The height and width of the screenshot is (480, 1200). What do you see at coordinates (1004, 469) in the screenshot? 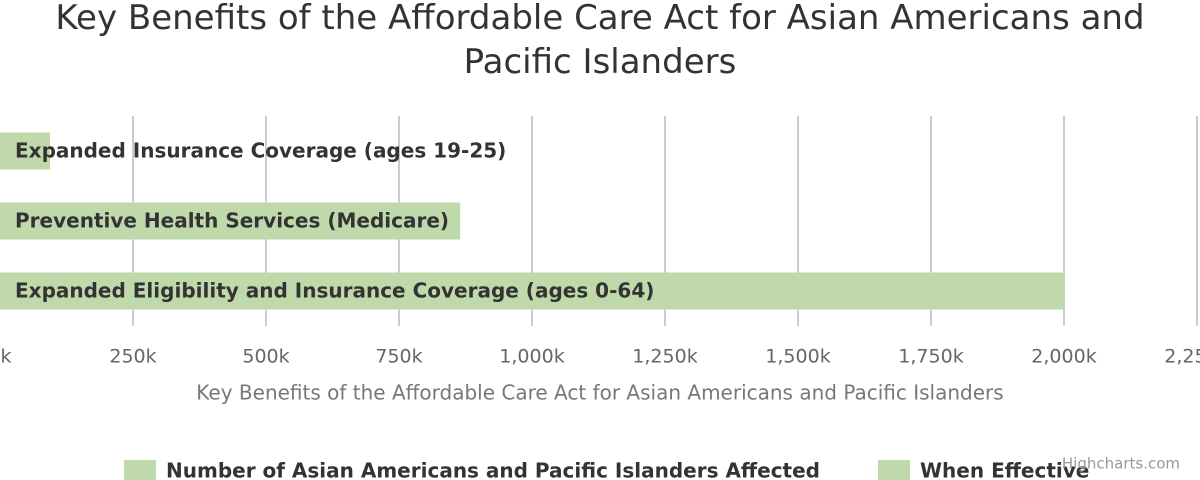
I see `legend-label: When Effective` at bounding box center [1004, 469].